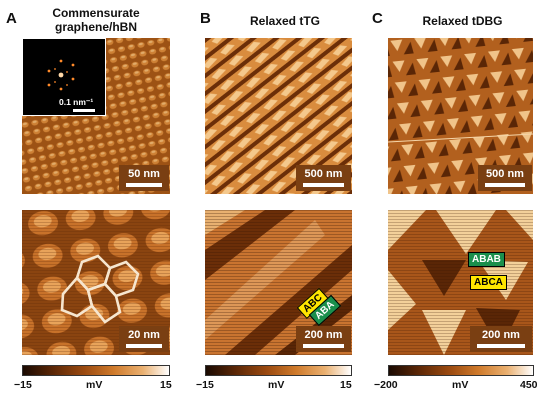 The image size is (558, 405). I want to click on scalebar-b-bottom-label: 200 nm, so click(323, 335).